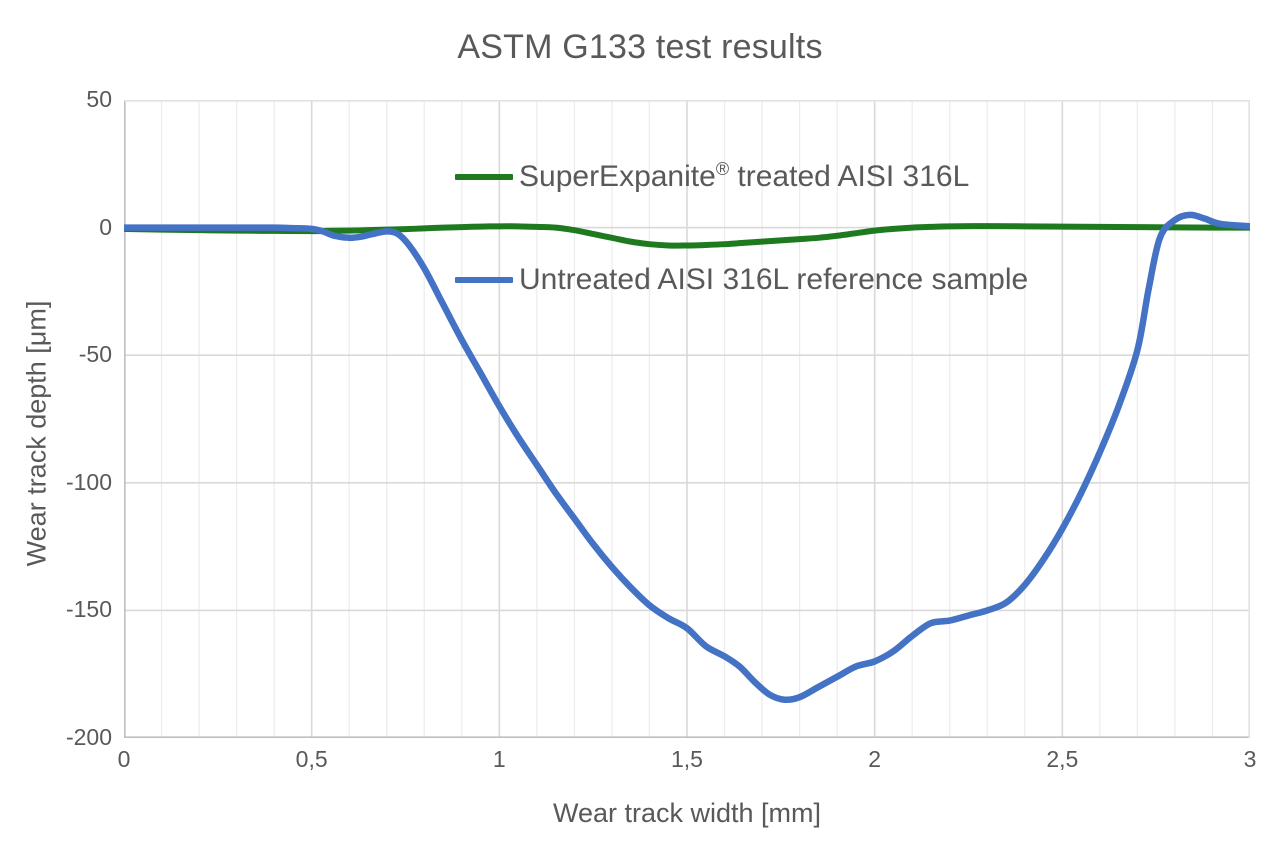 The width and height of the screenshot is (1280, 854). I want to click on x-tick-label: 2, so click(875, 759).